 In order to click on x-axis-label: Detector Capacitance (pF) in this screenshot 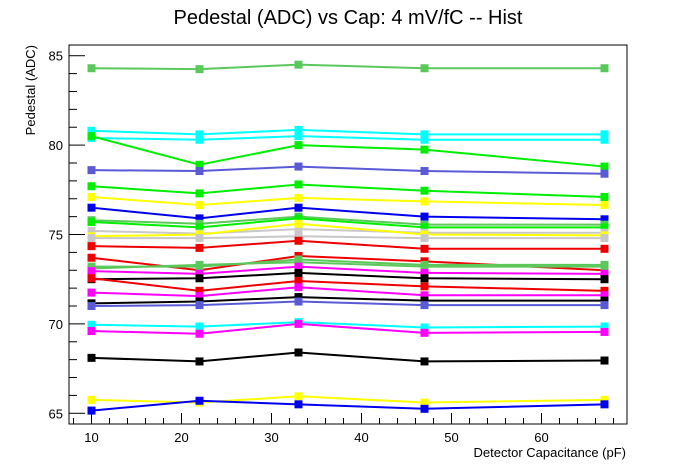, I will do `click(550, 452)`.